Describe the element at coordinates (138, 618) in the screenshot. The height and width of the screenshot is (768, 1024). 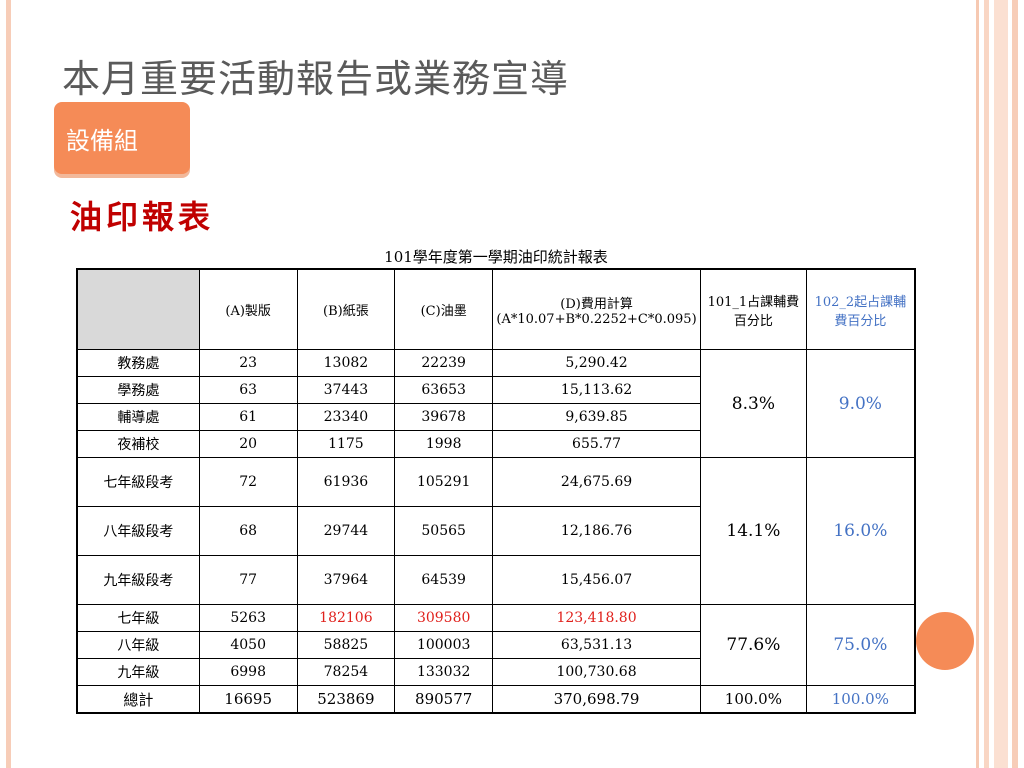
I see `row-name: 七年級` at that location.